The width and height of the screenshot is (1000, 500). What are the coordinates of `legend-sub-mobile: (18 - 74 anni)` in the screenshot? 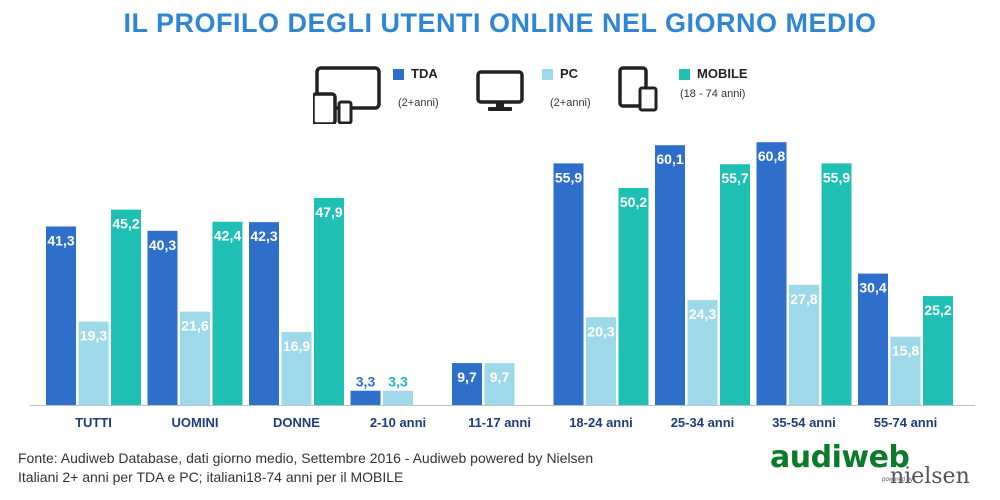 It's located at (713, 94).